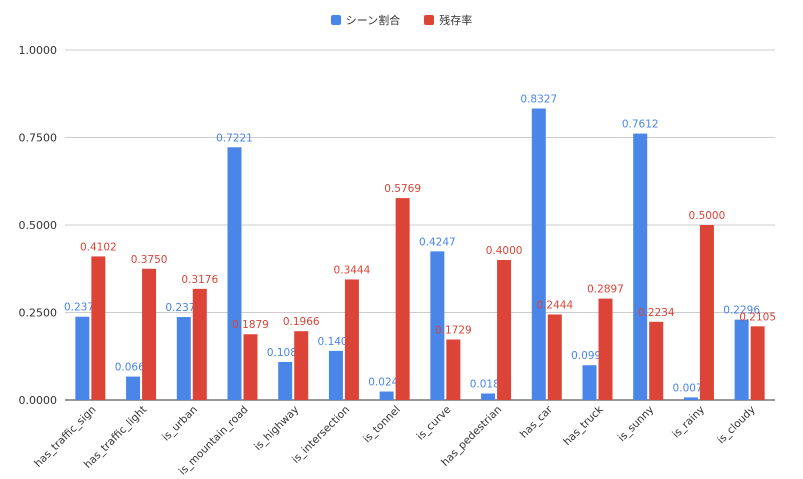 The width and height of the screenshot is (803, 479). Describe the element at coordinates (38, 50) in the screenshot. I see `y-tick-label: 1.0000` at that location.